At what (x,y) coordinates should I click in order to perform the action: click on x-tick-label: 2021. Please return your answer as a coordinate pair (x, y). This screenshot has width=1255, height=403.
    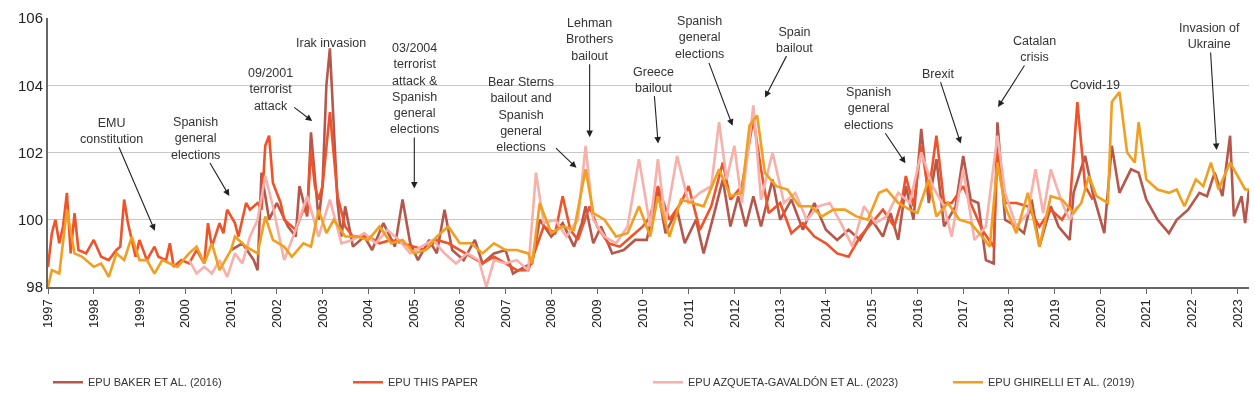
    Looking at the image, I should click on (1146, 314).